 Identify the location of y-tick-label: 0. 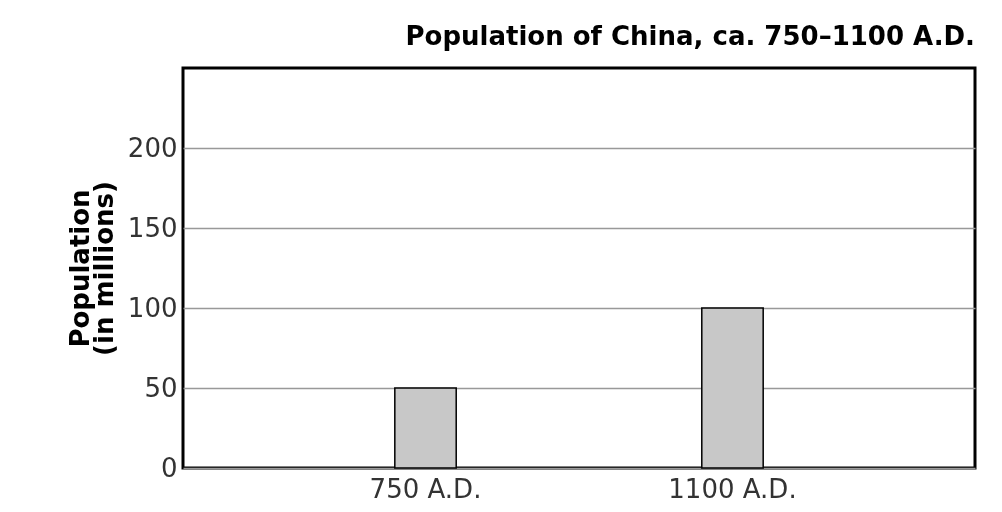
(169, 467).